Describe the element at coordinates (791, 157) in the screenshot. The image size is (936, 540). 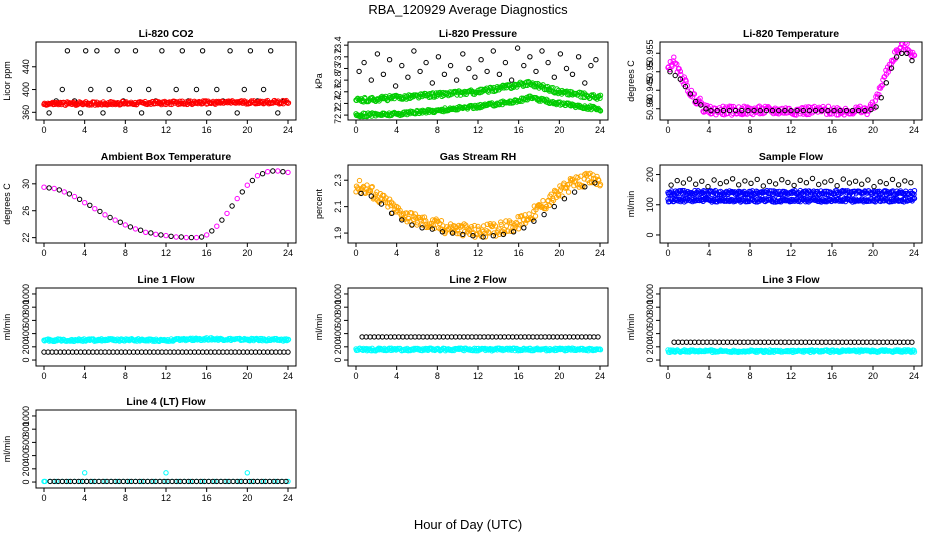
I see `panel-title: Sample Flow` at that location.